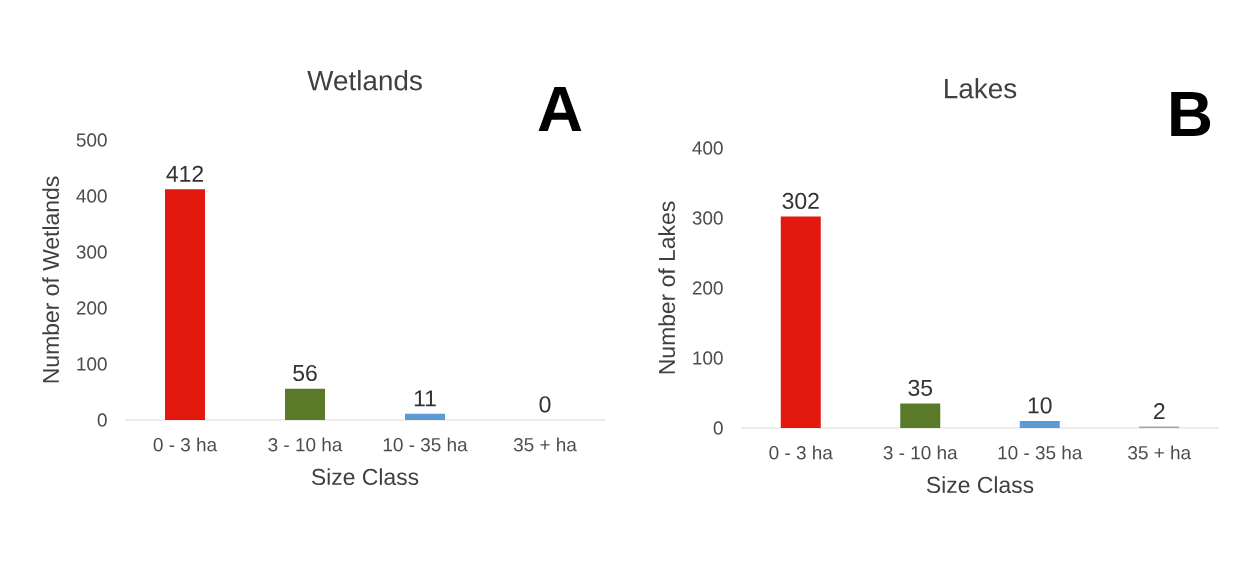  Describe the element at coordinates (920, 387) in the screenshot. I see `data-label: 35` at that location.